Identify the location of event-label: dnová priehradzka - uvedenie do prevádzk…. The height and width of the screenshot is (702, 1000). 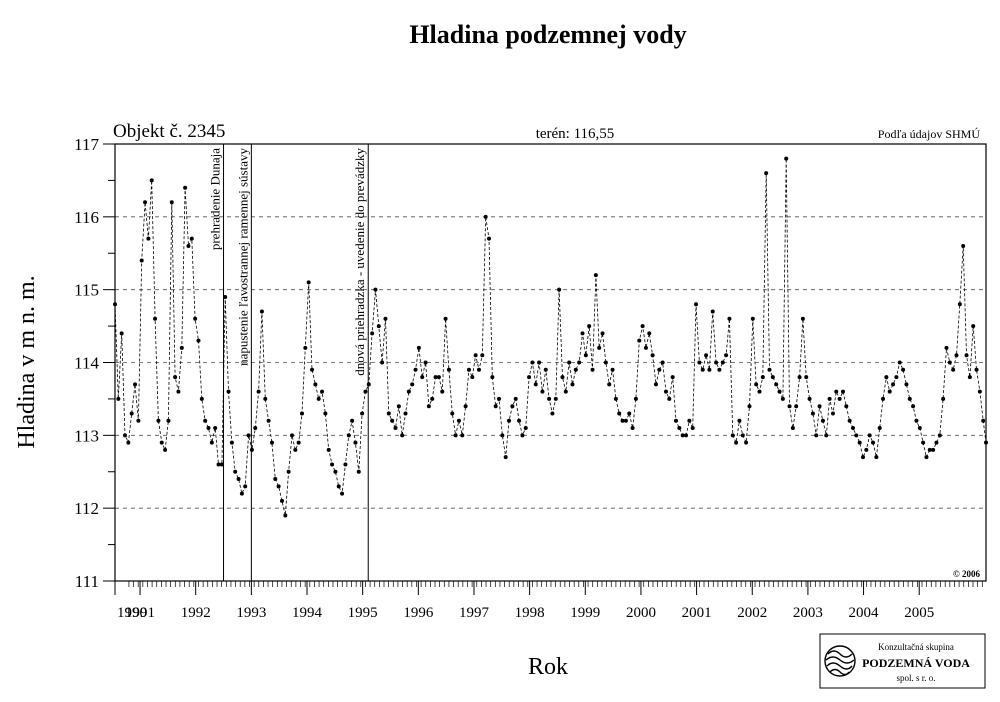
(359, 262).